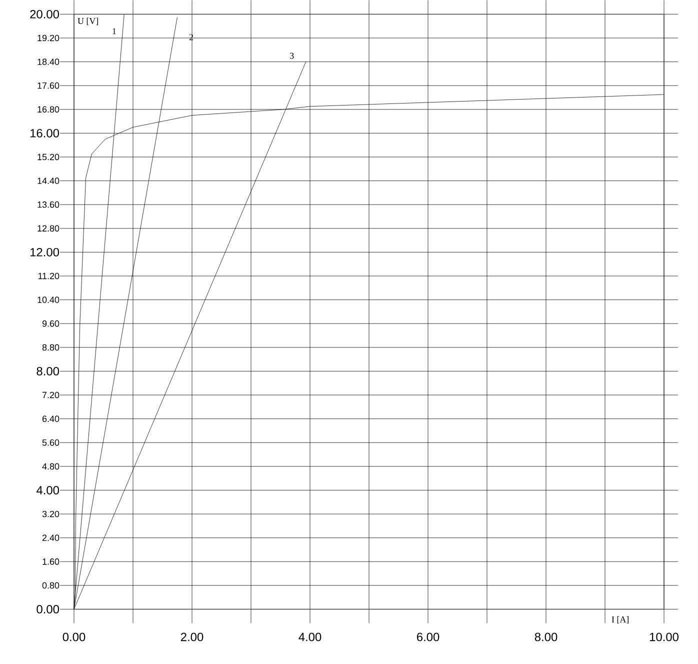 The image size is (698, 664). I want to click on y-tick-label: 15.20, so click(49, 157).